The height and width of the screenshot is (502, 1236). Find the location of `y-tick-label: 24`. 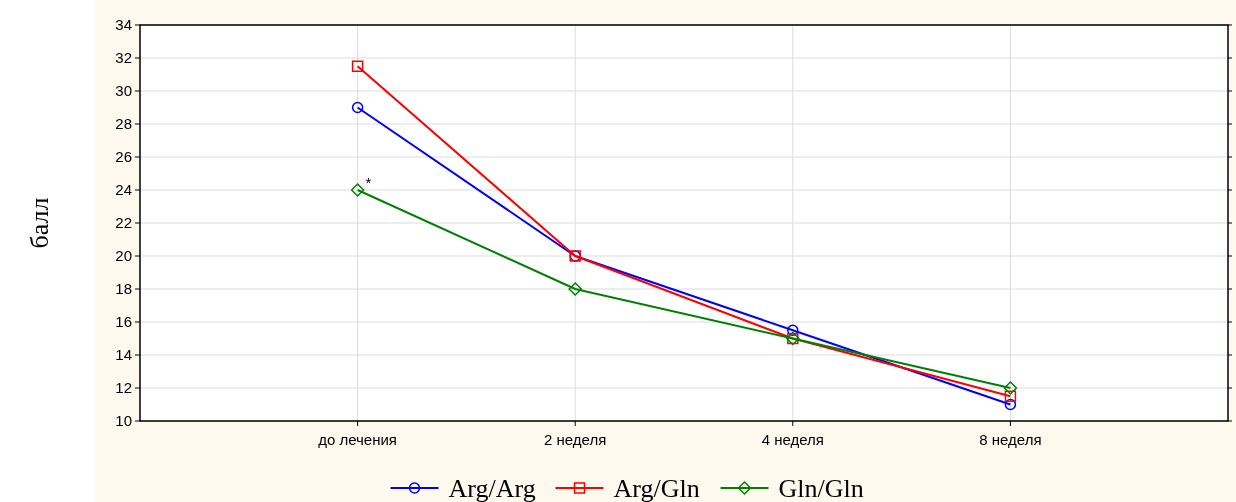

y-tick-label: 24 is located at coordinates (123, 190).